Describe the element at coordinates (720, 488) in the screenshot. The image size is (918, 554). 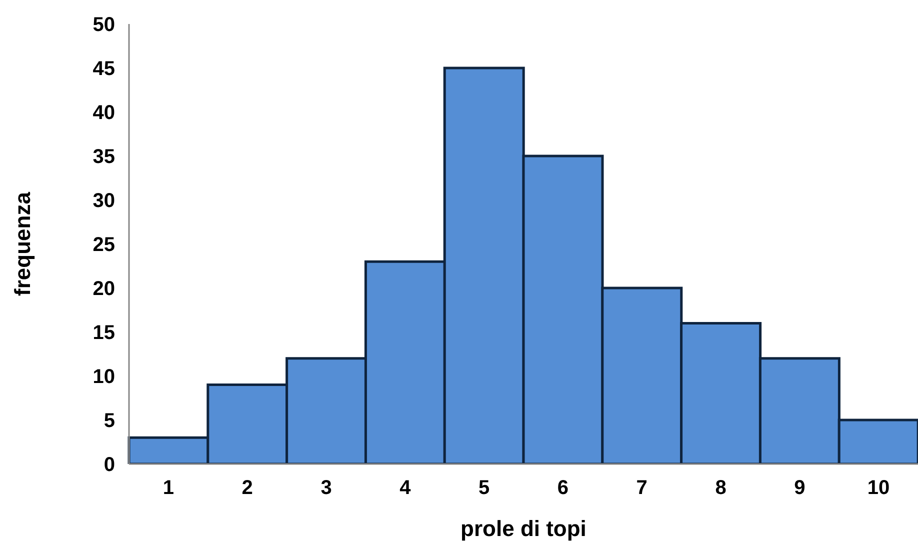
I see `x-tick-label: 8` at that location.